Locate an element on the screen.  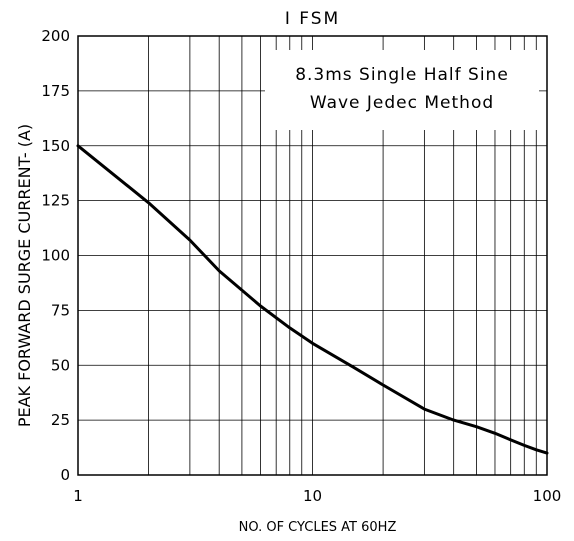
y-tick-label: 100 is located at coordinates (55, 256).